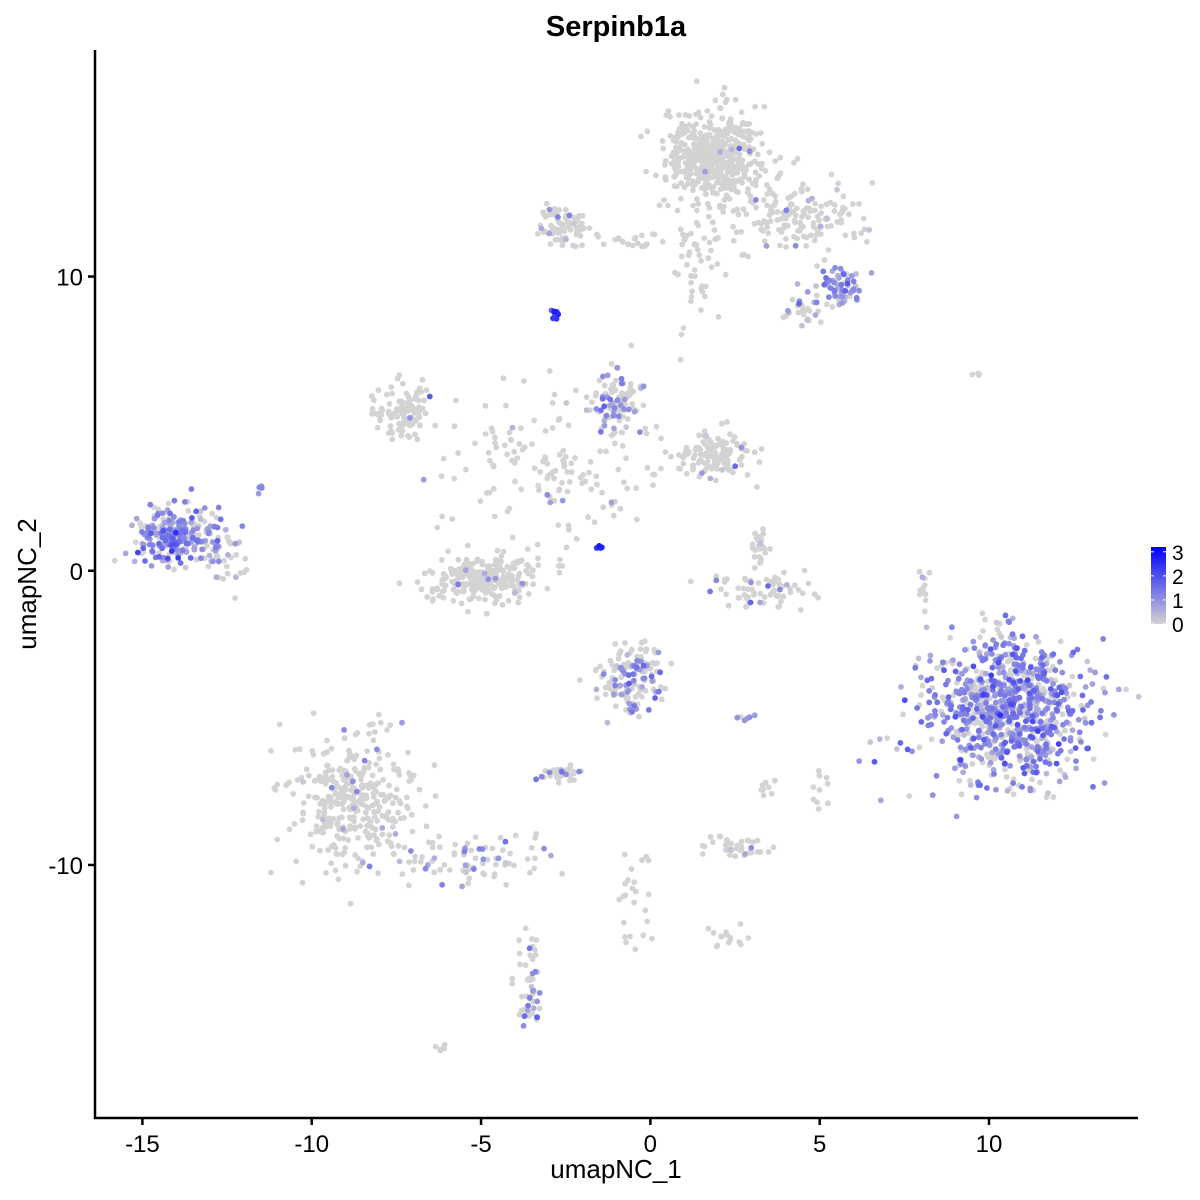 The width and height of the screenshot is (1200, 1200). What do you see at coordinates (65, 866) in the screenshot?
I see `y-tick-label: -10` at bounding box center [65, 866].